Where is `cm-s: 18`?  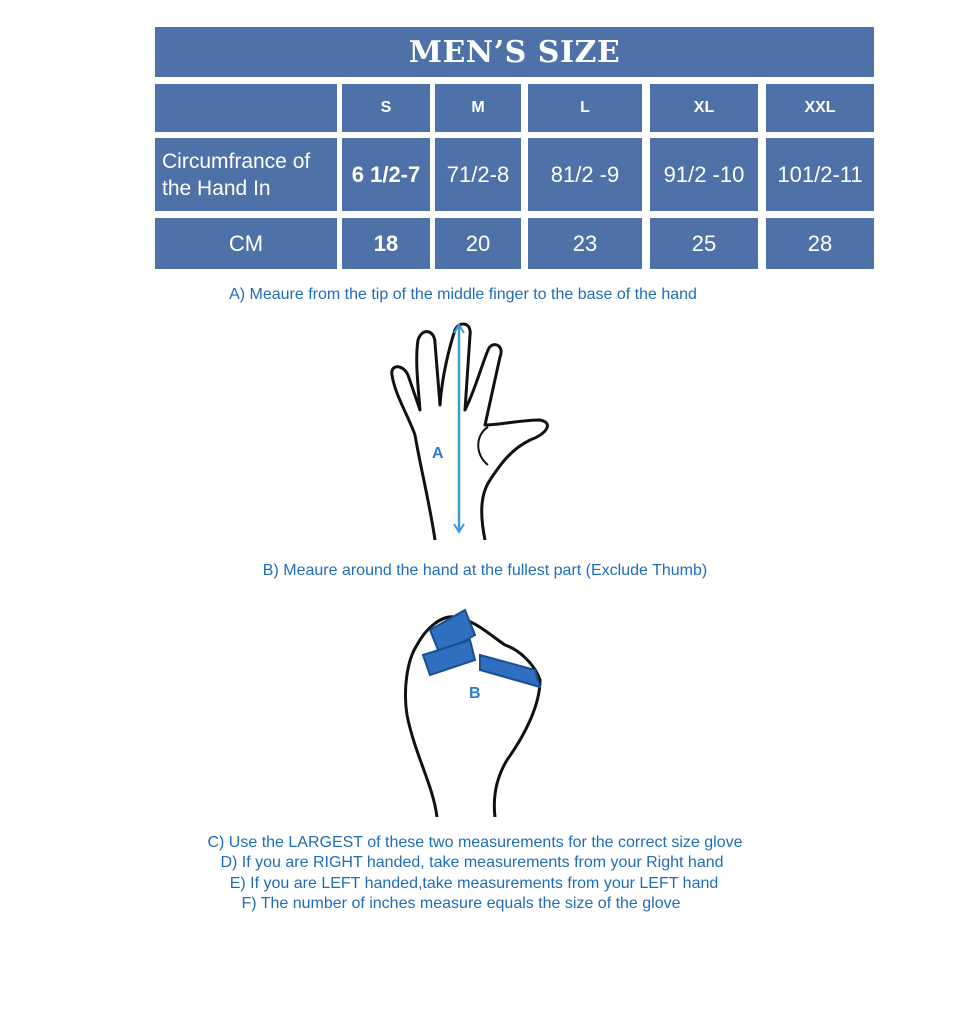 cm-s: 18 is located at coordinates (386, 243).